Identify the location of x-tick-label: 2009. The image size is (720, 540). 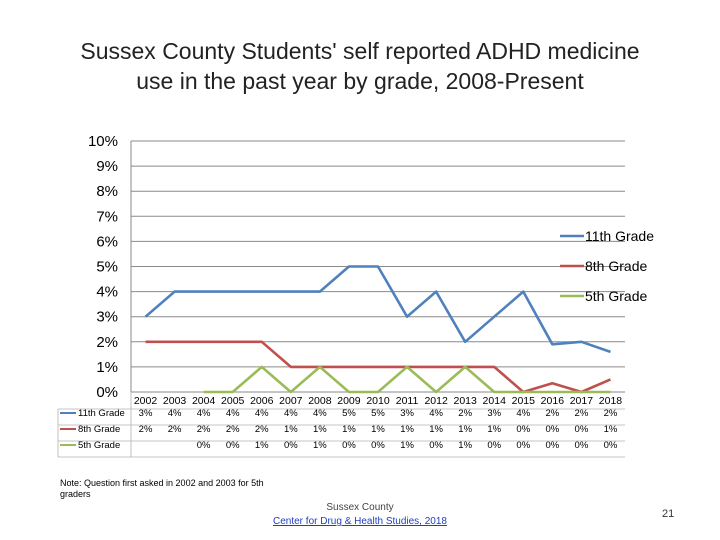
(349, 401).